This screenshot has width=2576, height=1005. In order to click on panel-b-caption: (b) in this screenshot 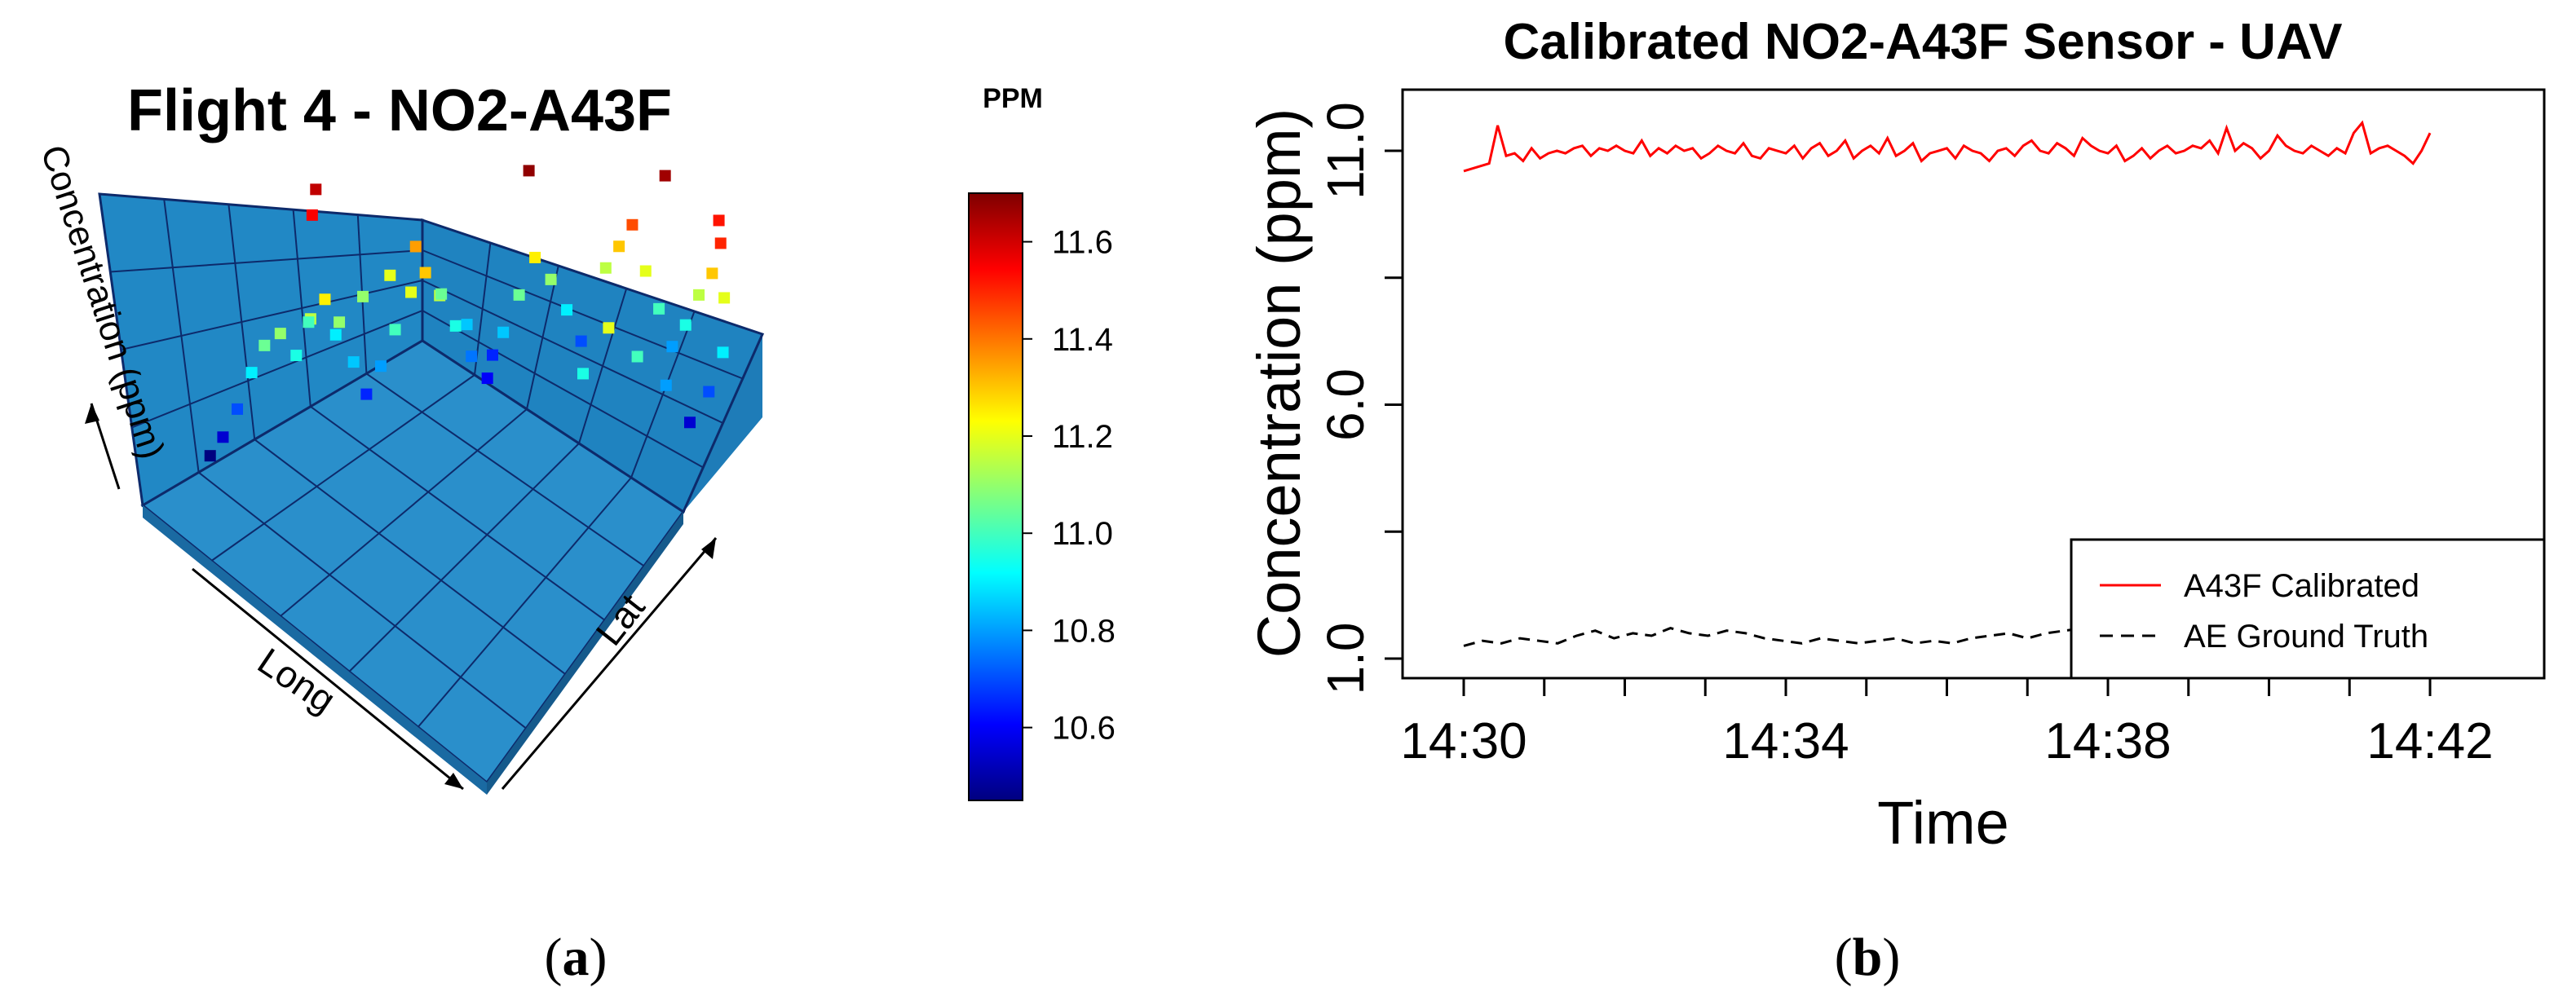, I will do `click(1868, 957)`.